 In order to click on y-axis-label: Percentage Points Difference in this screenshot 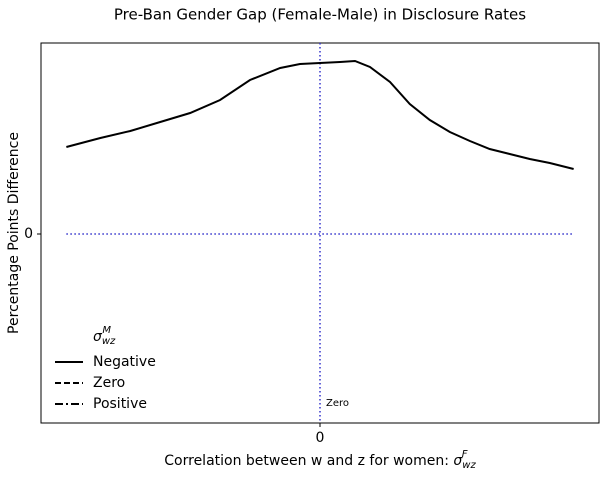, I will do `click(14, 233)`.